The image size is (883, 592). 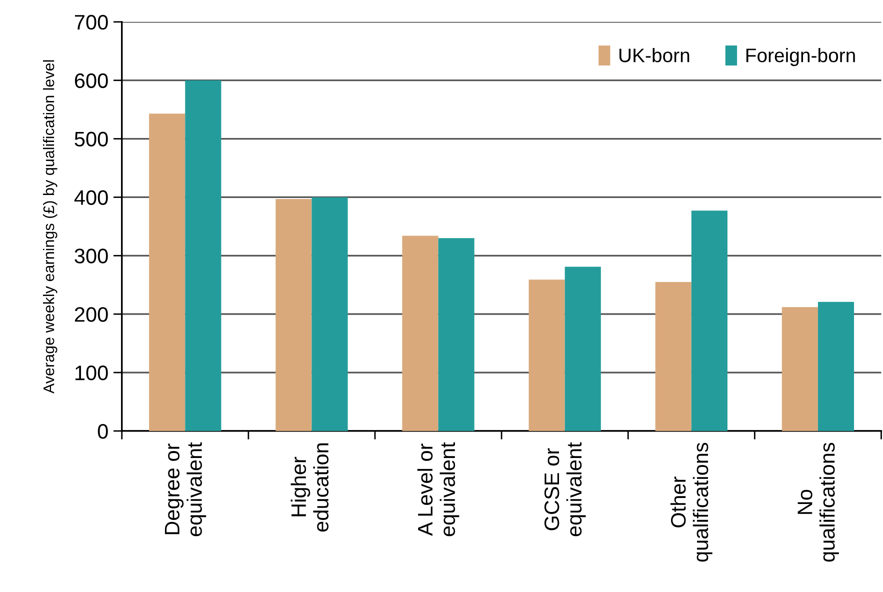 What do you see at coordinates (50, 227) in the screenshot?
I see `y-axis-title: Average weekly earnings (£) by qualification level` at bounding box center [50, 227].